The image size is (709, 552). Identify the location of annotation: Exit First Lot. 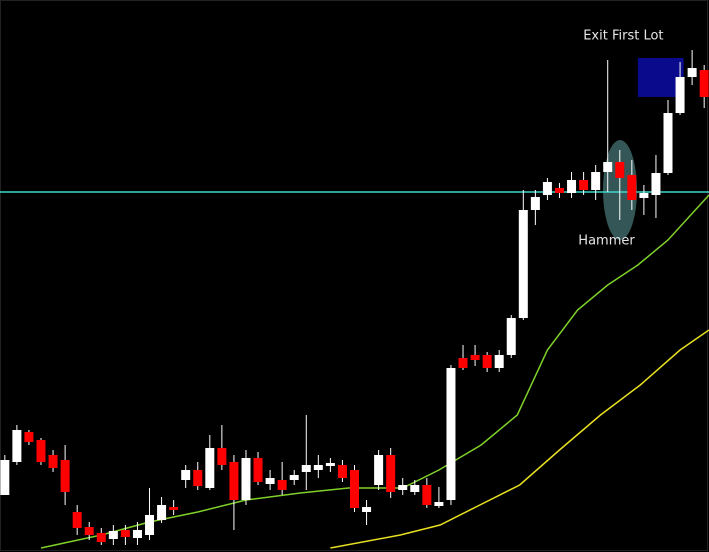
(623, 36).